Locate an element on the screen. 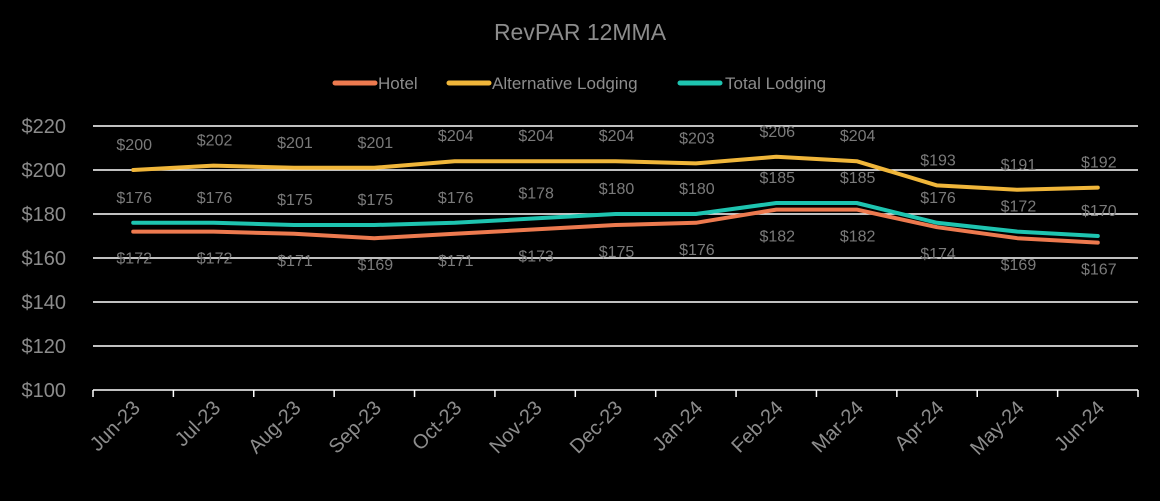 This screenshot has height=501, width=1160. y-tick-label-120: $120 is located at coordinates (44, 347).